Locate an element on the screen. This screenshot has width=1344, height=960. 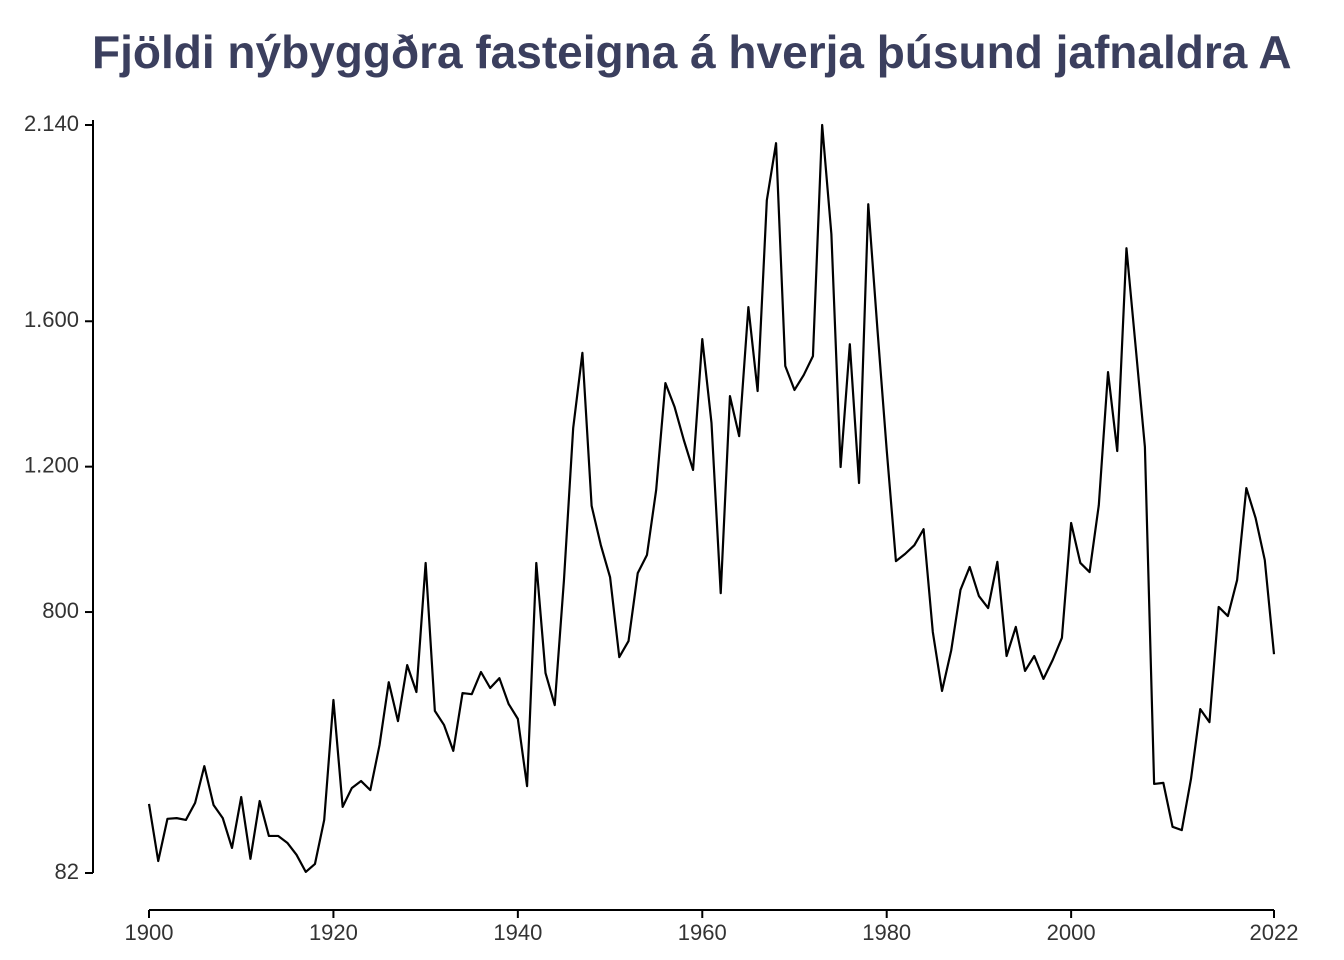
y-tick-label: 1.600 is located at coordinates (51, 319).